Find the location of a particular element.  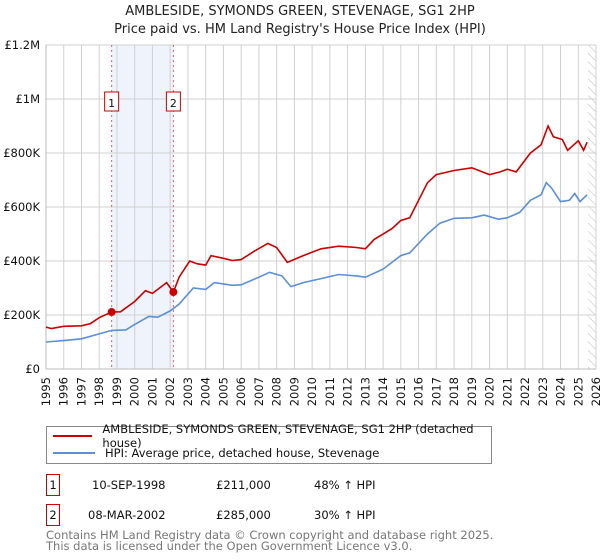

x-tick-label: 1997 is located at coordinates (81, 391).